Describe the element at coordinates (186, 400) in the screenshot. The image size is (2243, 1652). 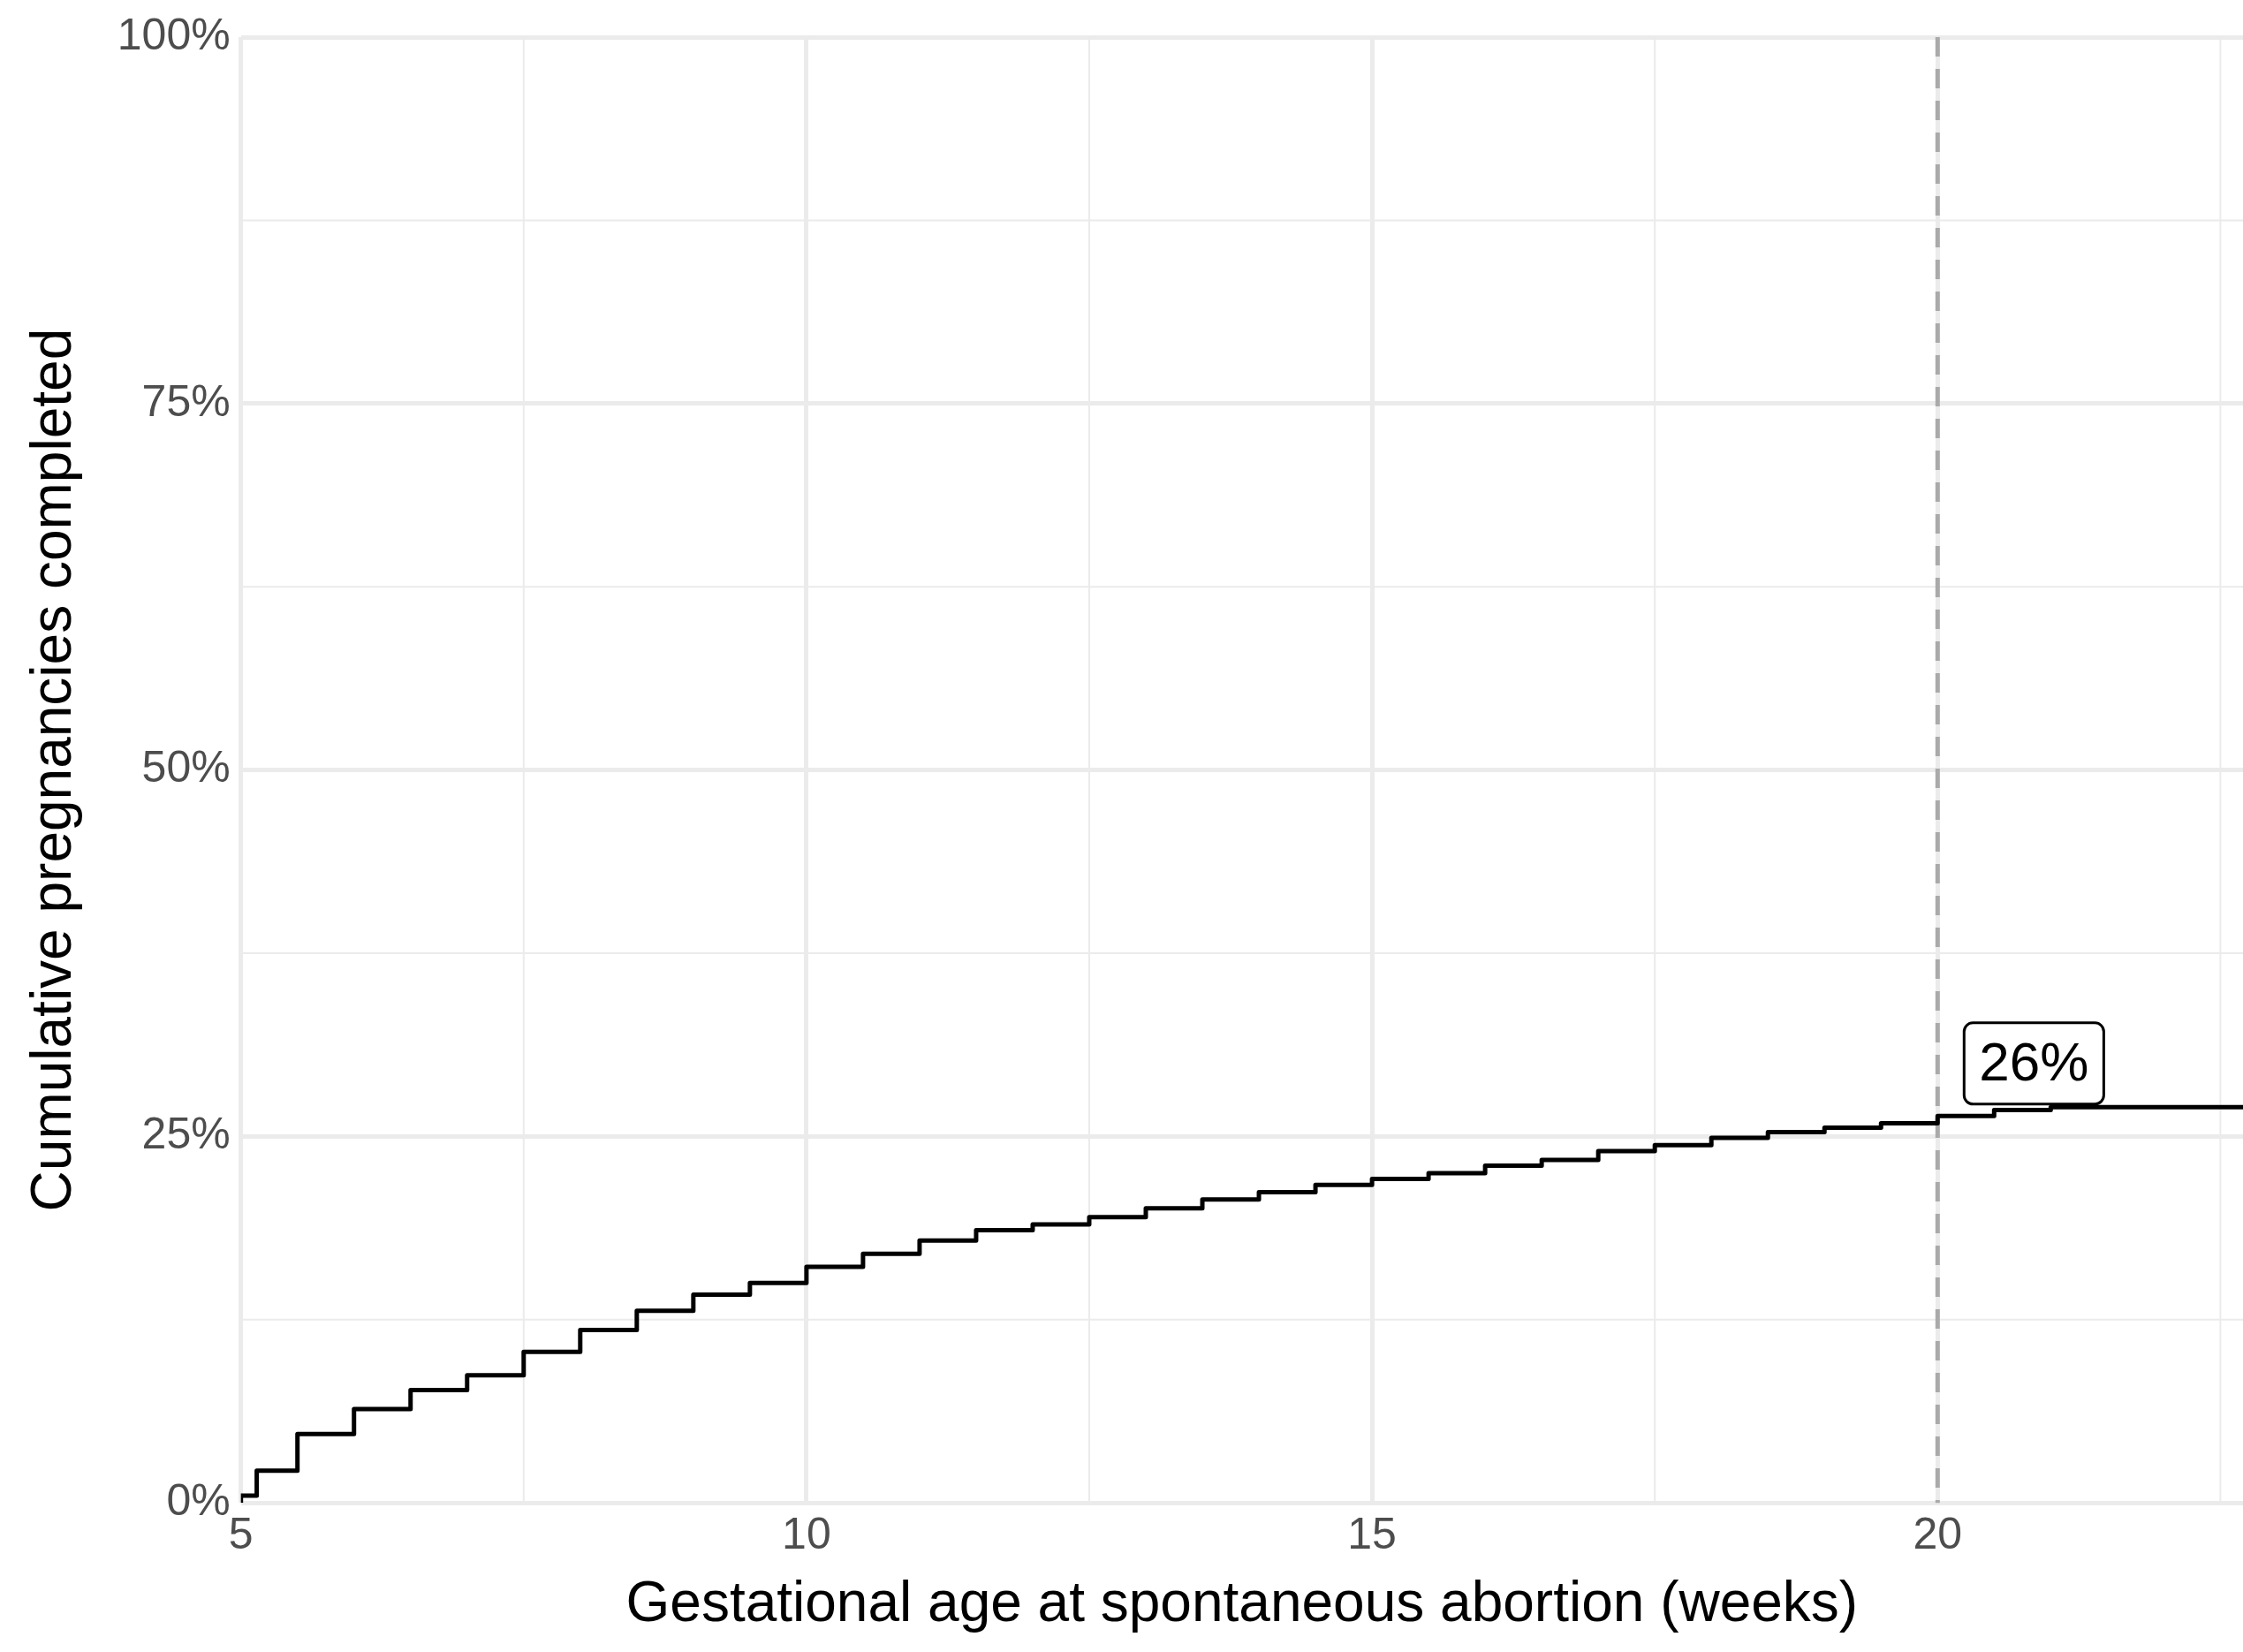
I see `y-tick-label: 75%` at that location.